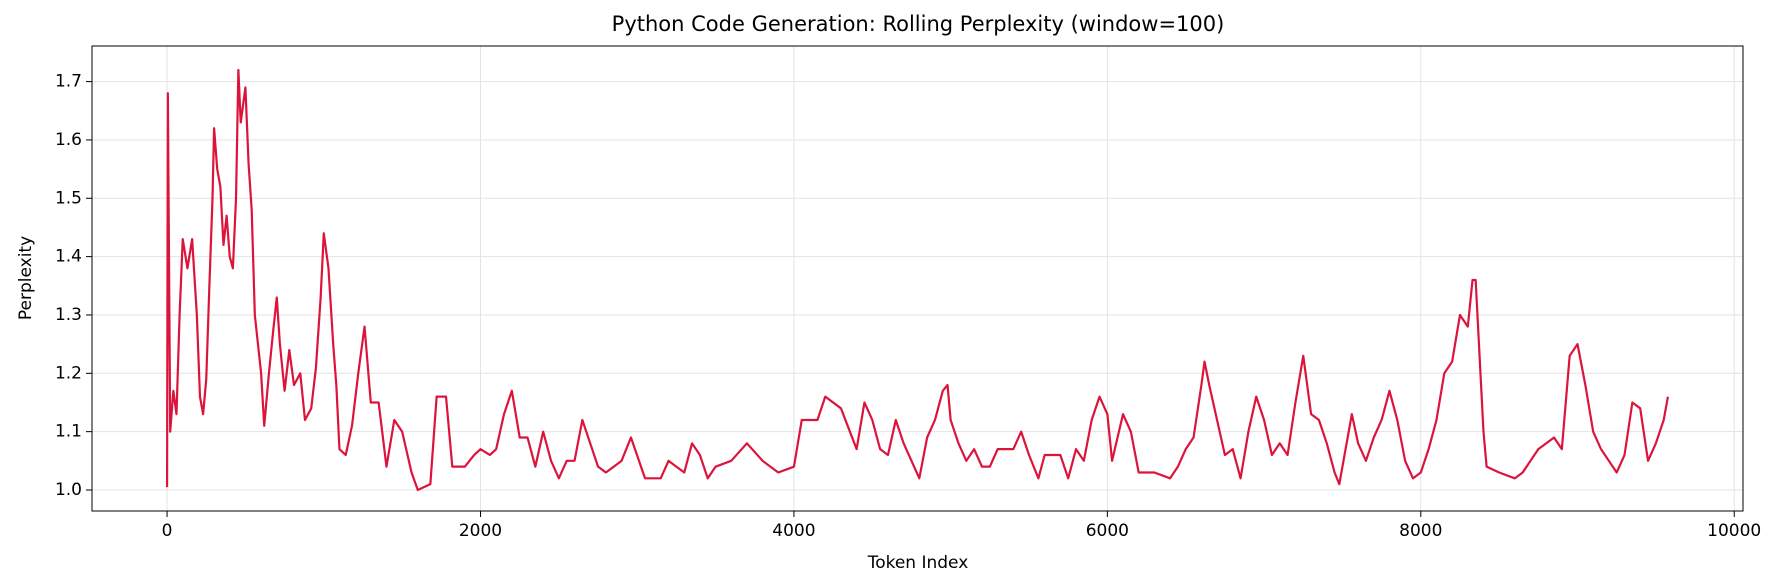  I want to click on y-tick-label: 1.1, so click(68, 432).